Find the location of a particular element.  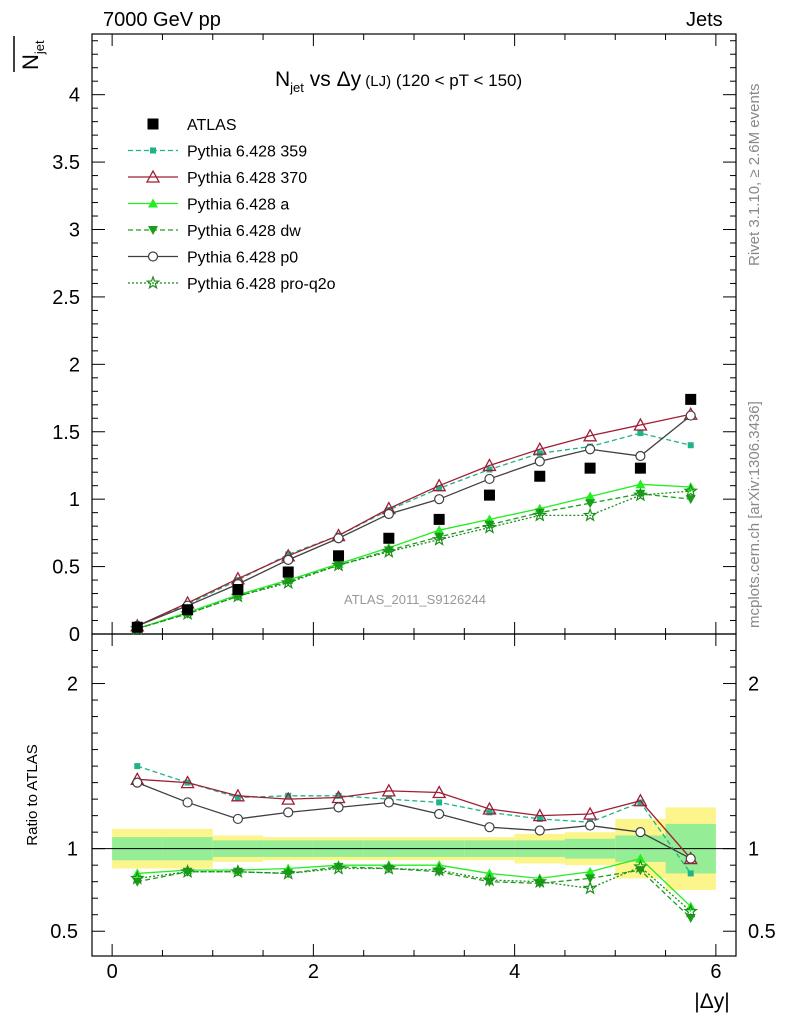

y-axis-label: Njet is located at coordinates (32, 55).